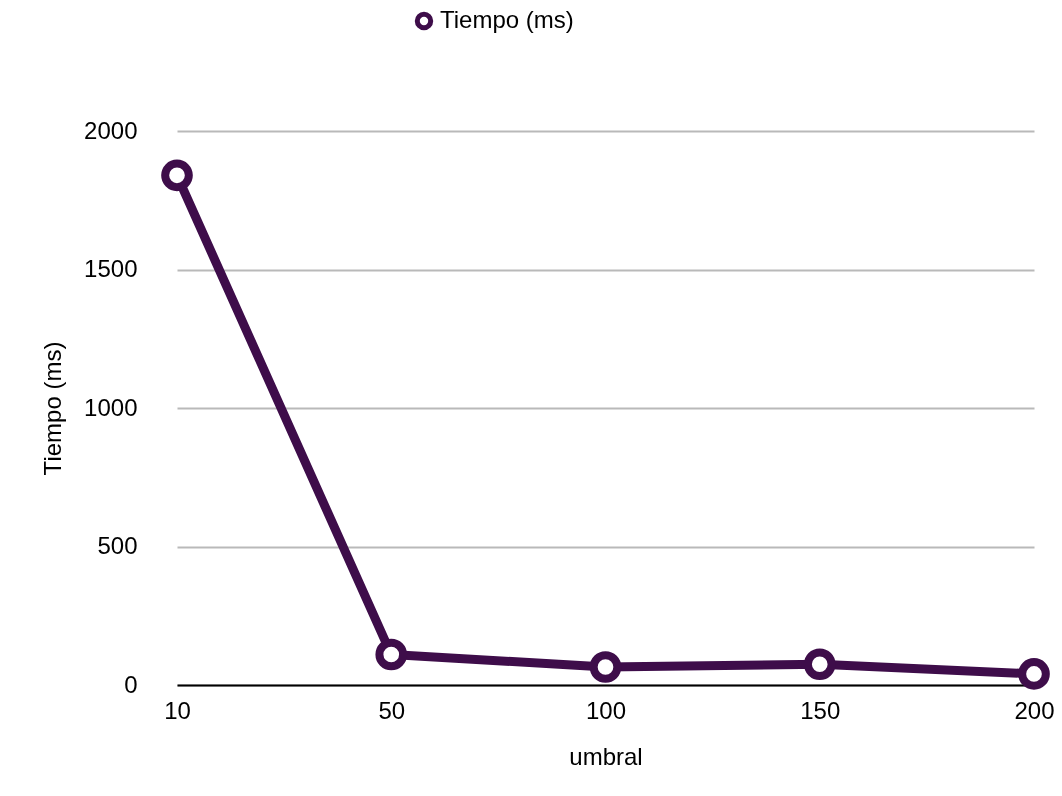  I want to click on x-axis-title: umbral, so click(606, 756).